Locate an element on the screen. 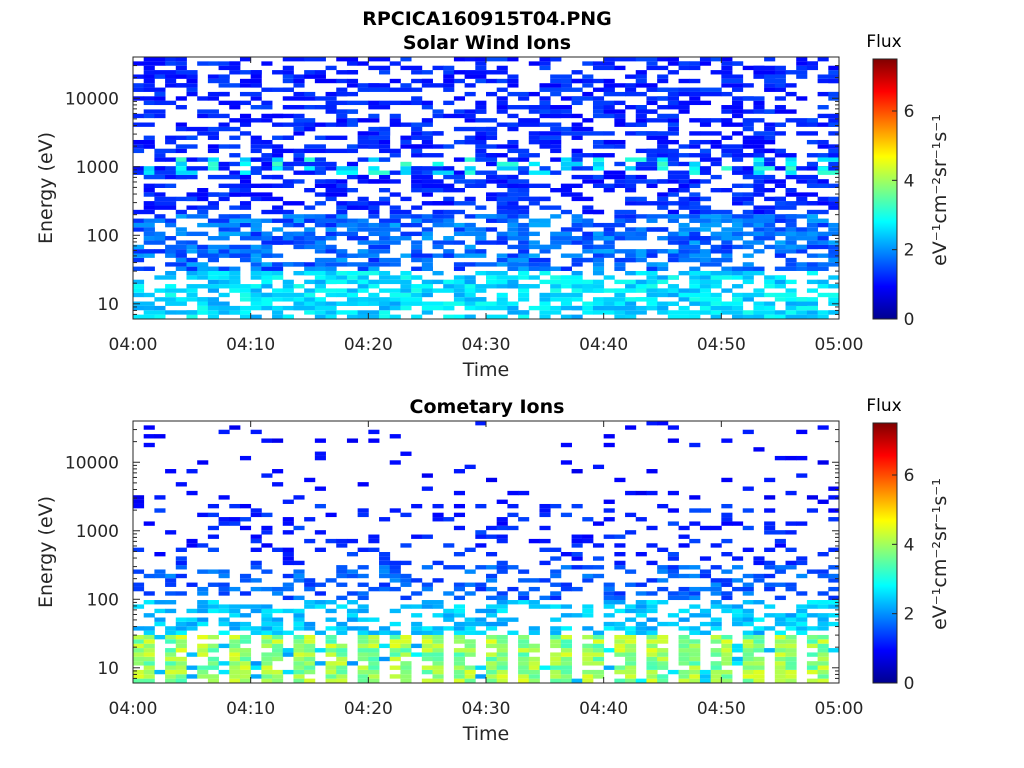 The width and height of the screenshot is (1024, 768). colorbar-tick-label: 4 is located at coordinates (909, 545).